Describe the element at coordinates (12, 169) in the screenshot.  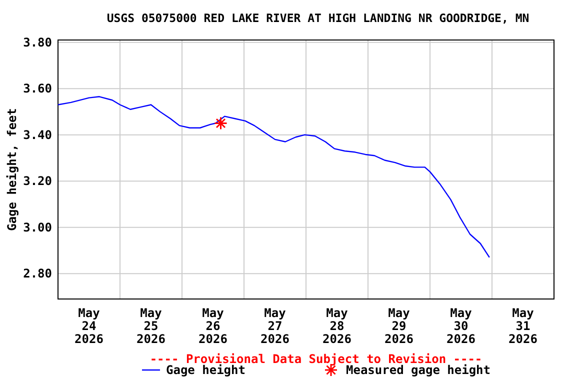
I see `y-axis-title: Gage height, feet` at that location.